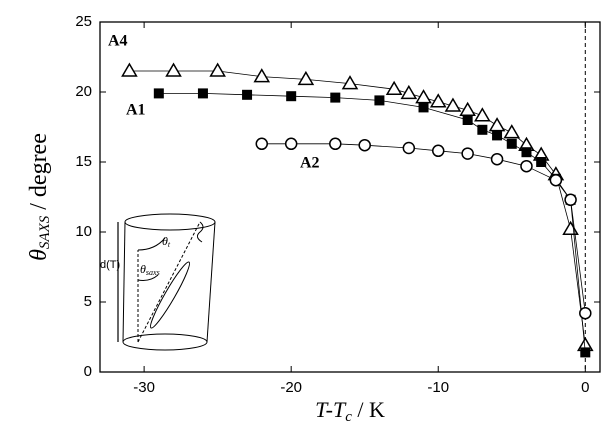  Describe the element at coordinates (170, 295) in the screenshot. I see `inset-rod` at that location.